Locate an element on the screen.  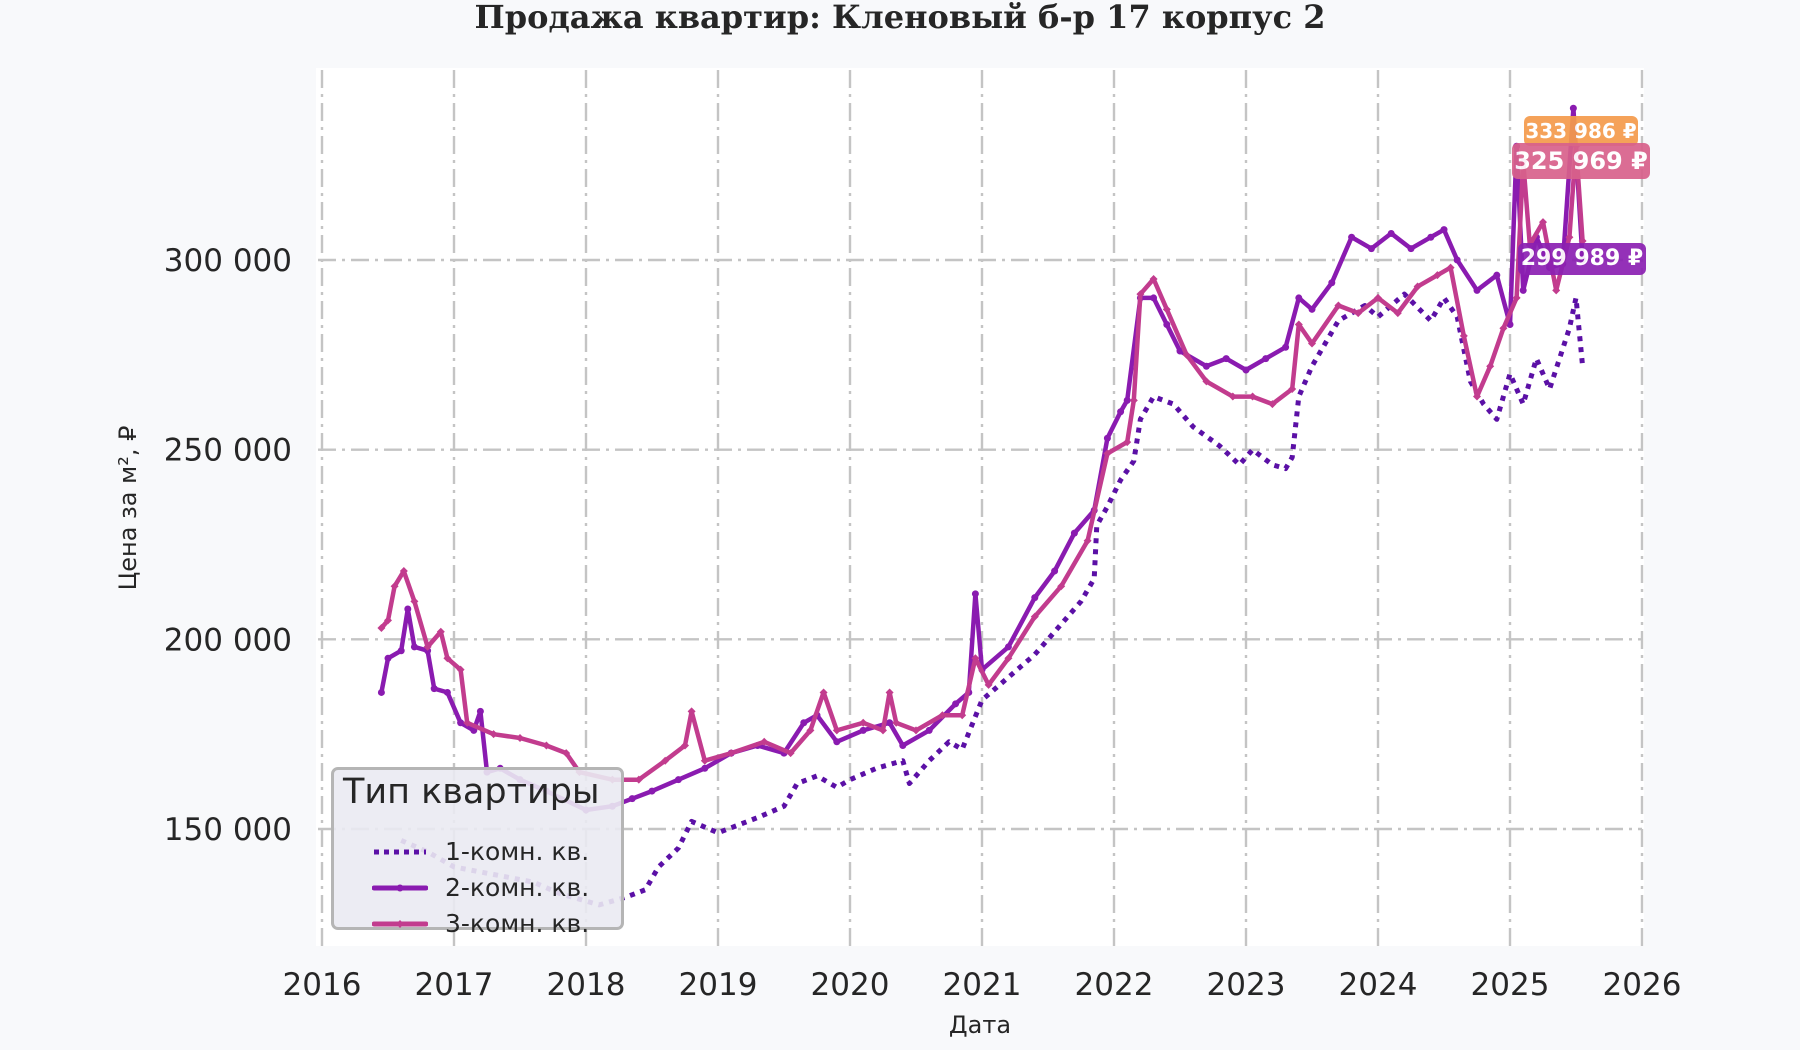
y-tick-label: 250 000 is located at coordinates (228, 451).